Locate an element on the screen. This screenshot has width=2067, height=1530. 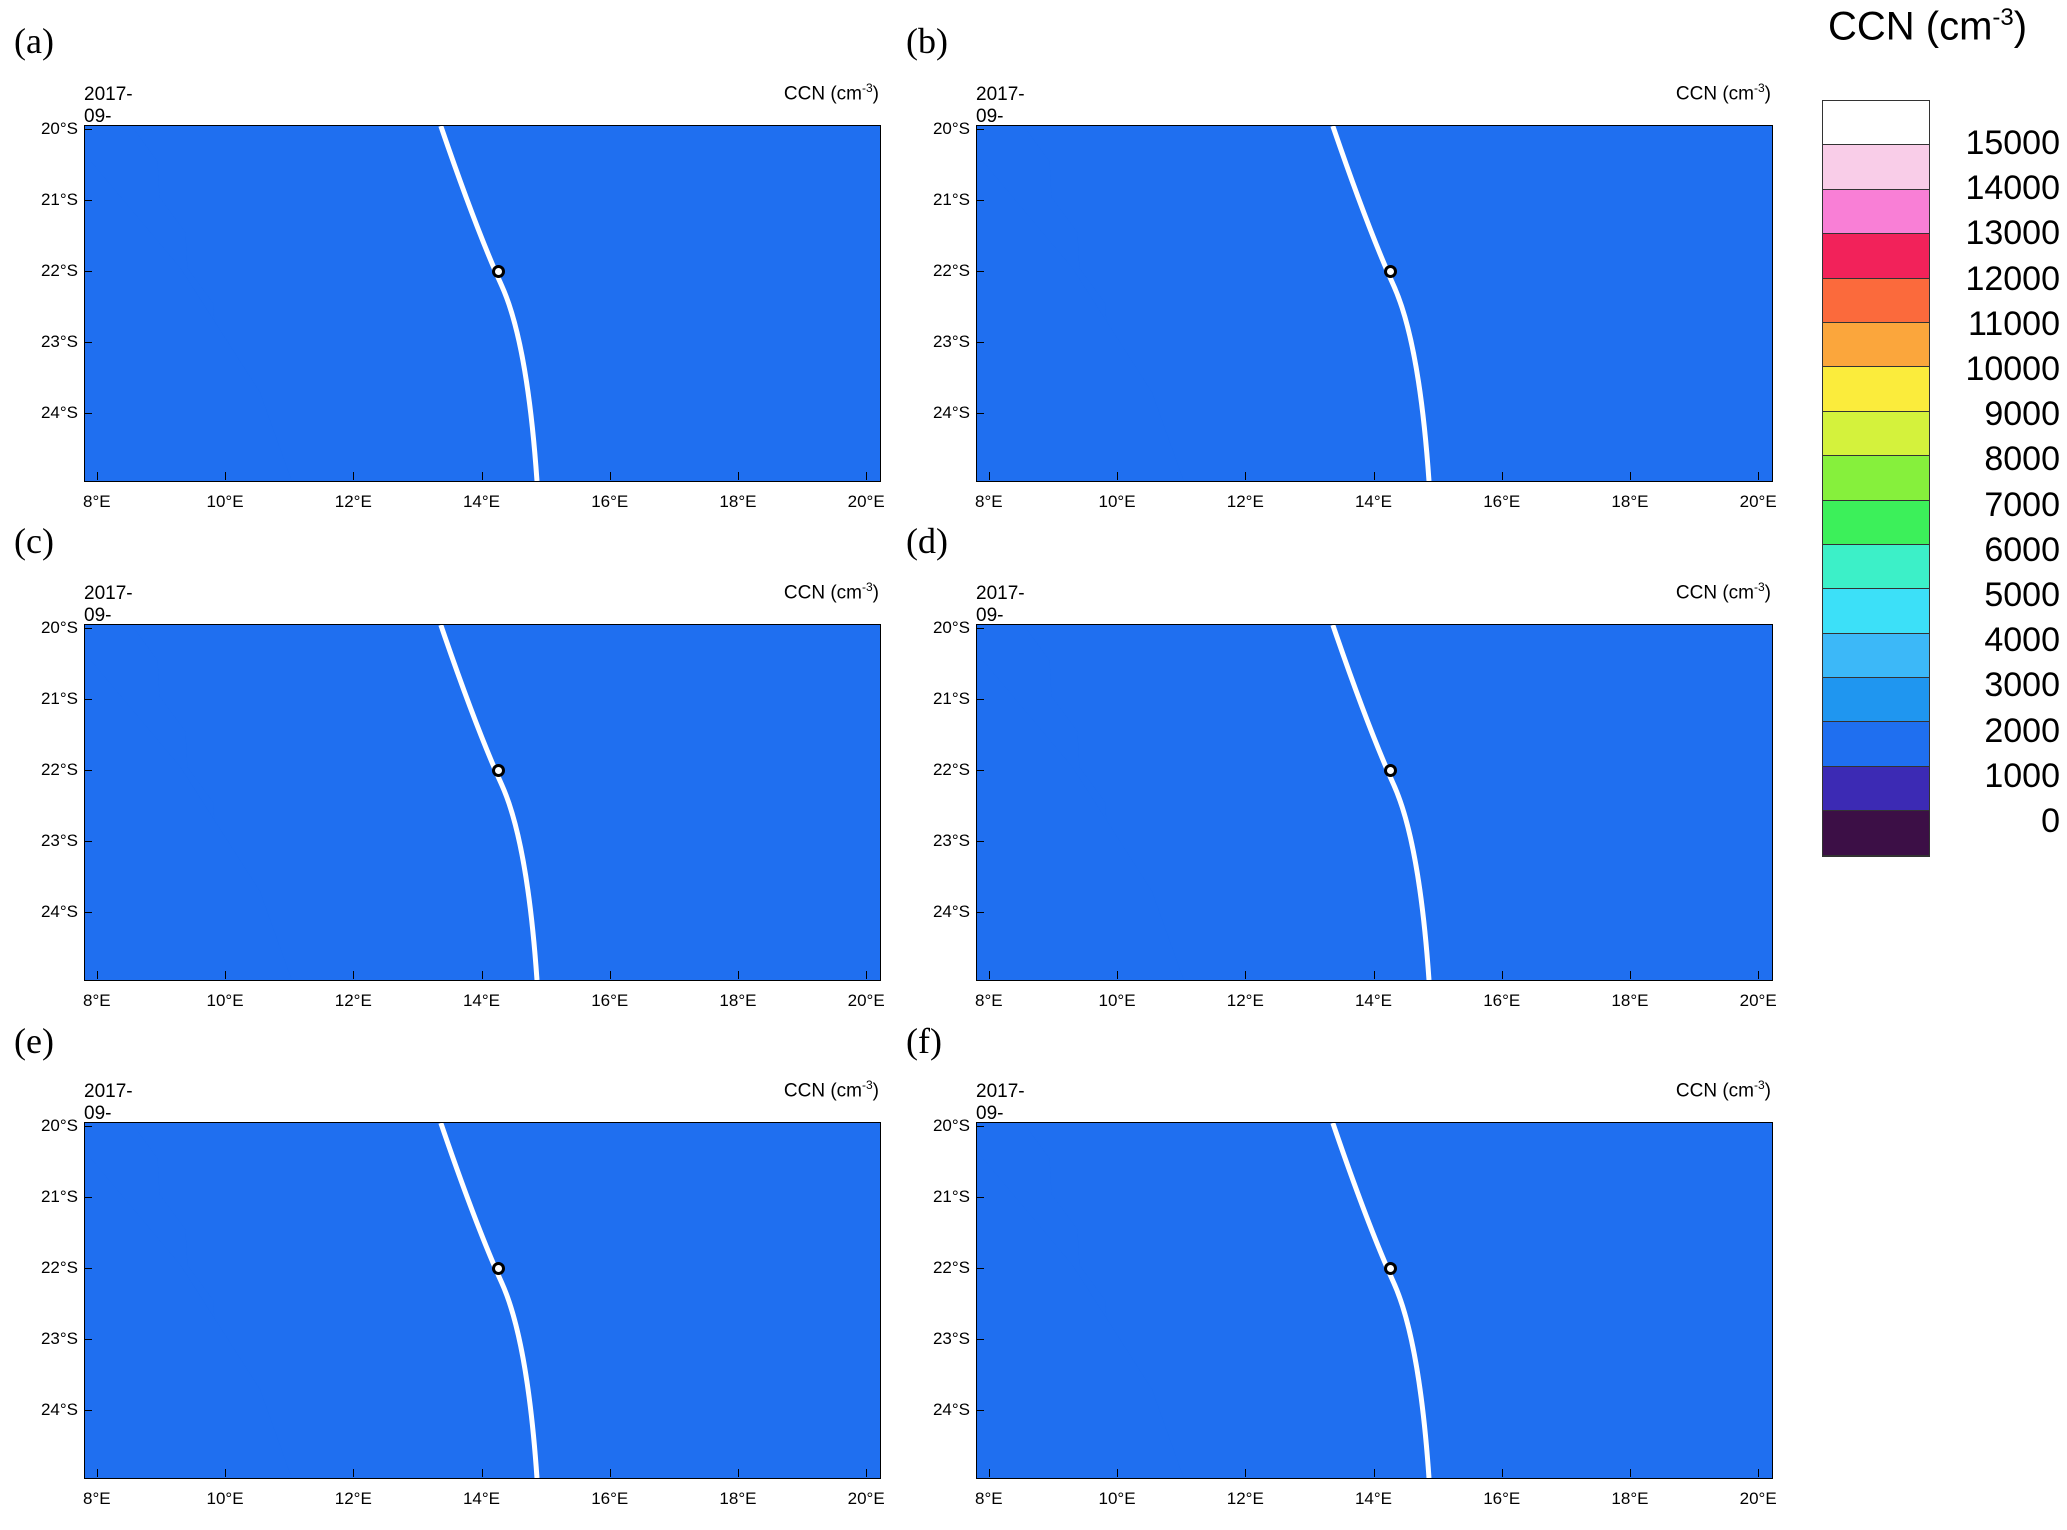
y-tick-label: 21°S is located at coordinates (59, 698).